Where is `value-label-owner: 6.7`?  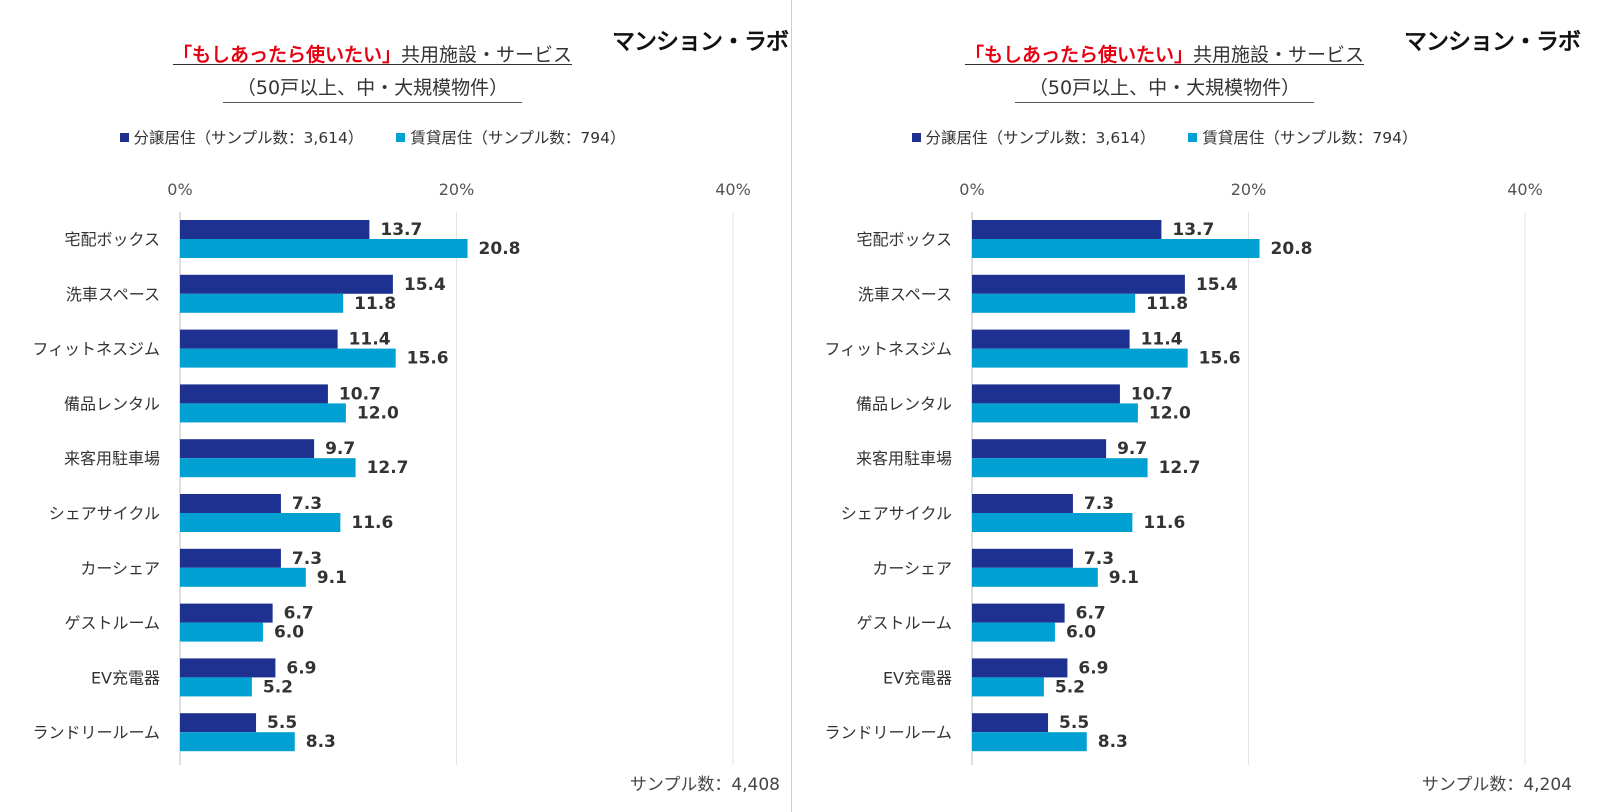 value-label-owner: 6.7 is located at coordinates (1091, 614).